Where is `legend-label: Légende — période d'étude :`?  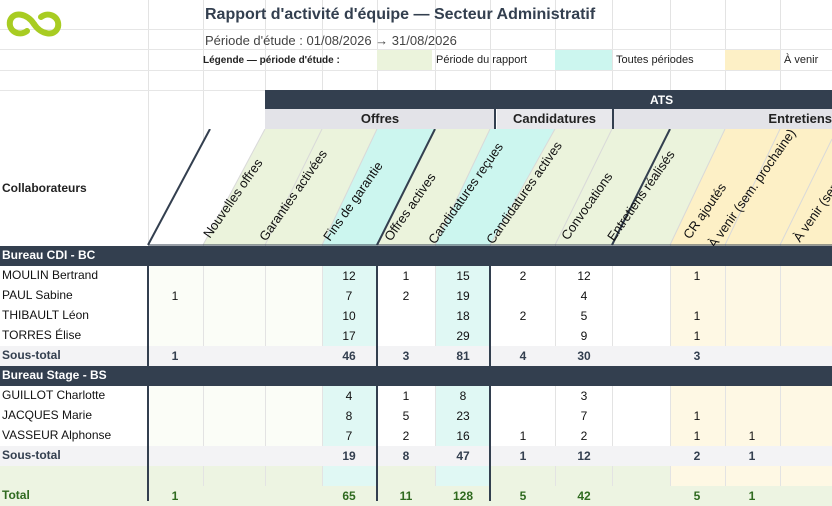 legend-label: Légende — période d'étude : is located at coordinates (271, 60).